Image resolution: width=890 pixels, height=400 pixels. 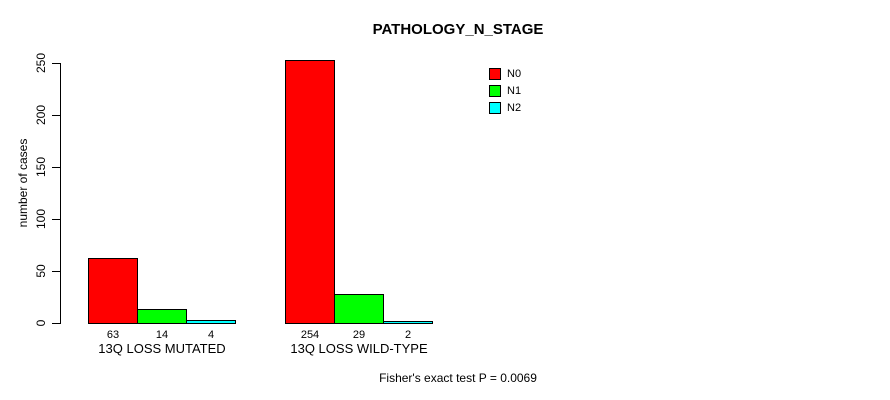 What do you see at coordinates (514, 90) in the screenshot?
I see `legend-label: N1` at bounding box center [514, 90].